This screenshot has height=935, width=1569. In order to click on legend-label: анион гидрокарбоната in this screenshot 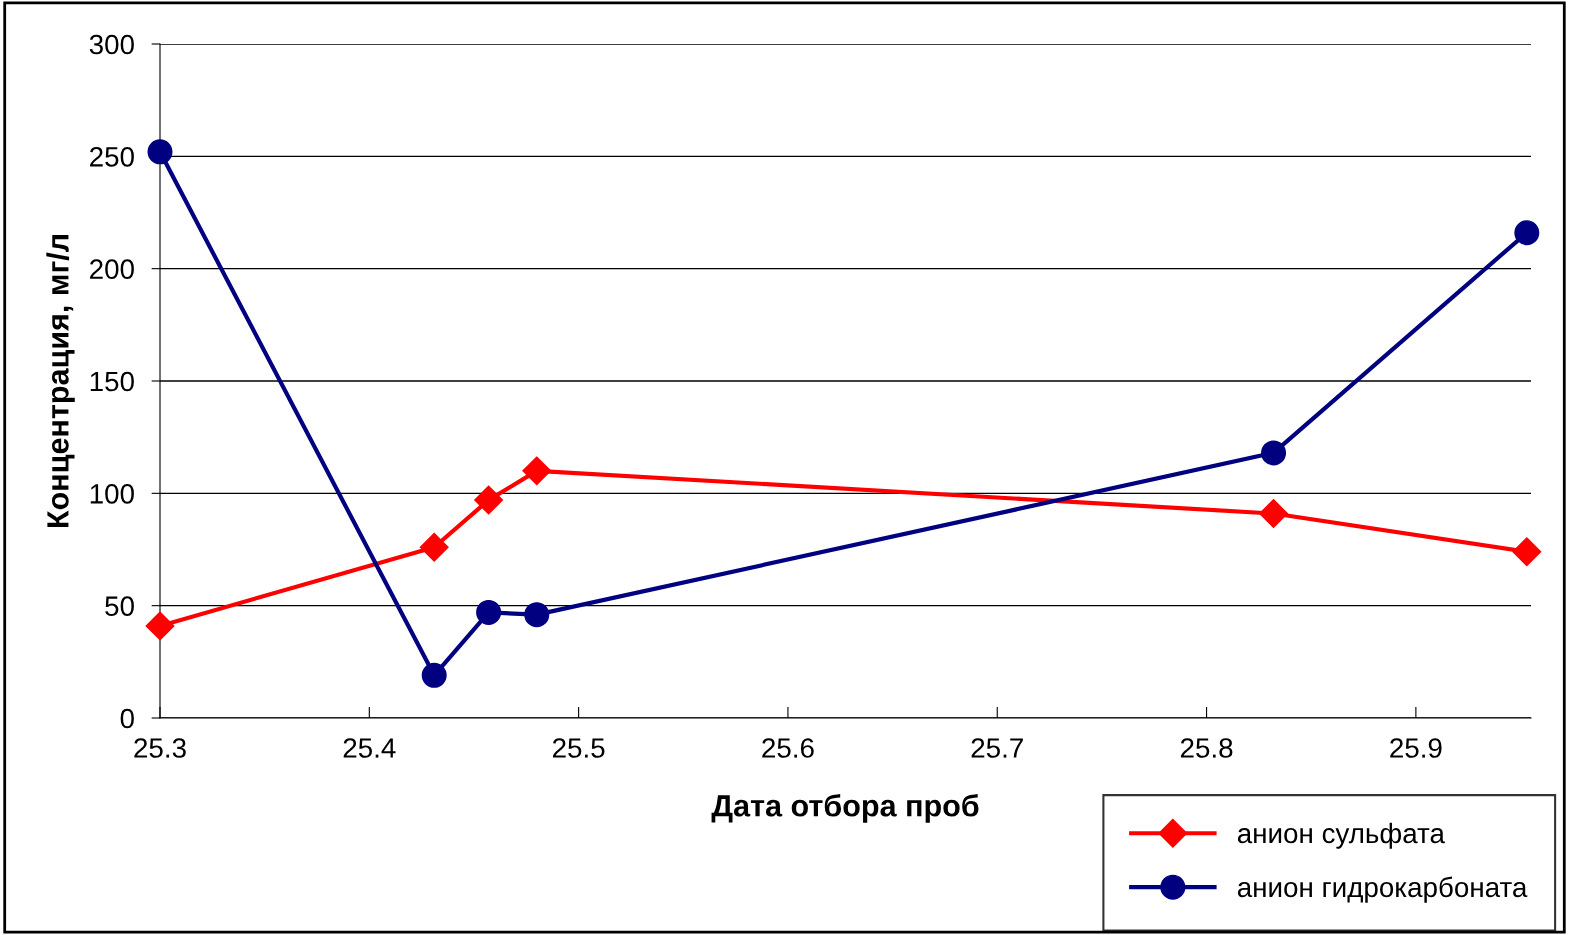, I will do `click(1382, 889)`.